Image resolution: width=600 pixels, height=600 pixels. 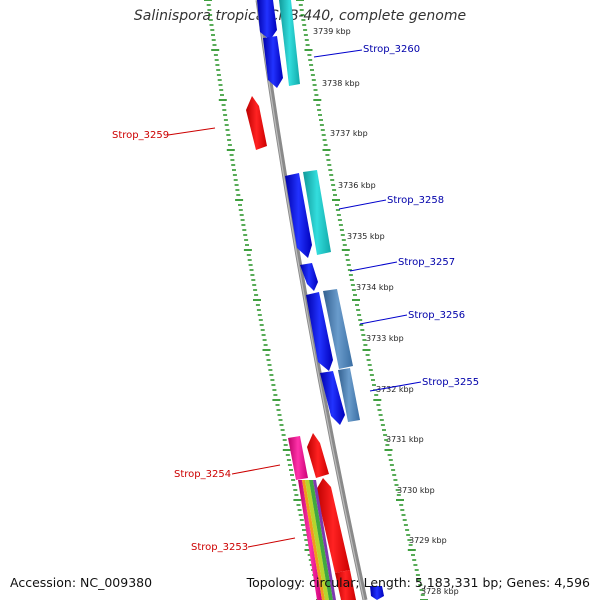 What do you see at coordinates (341, 83) in the screenshot?
I see `kbp-label: 3738 kbp` at bounding box center [341, 83].